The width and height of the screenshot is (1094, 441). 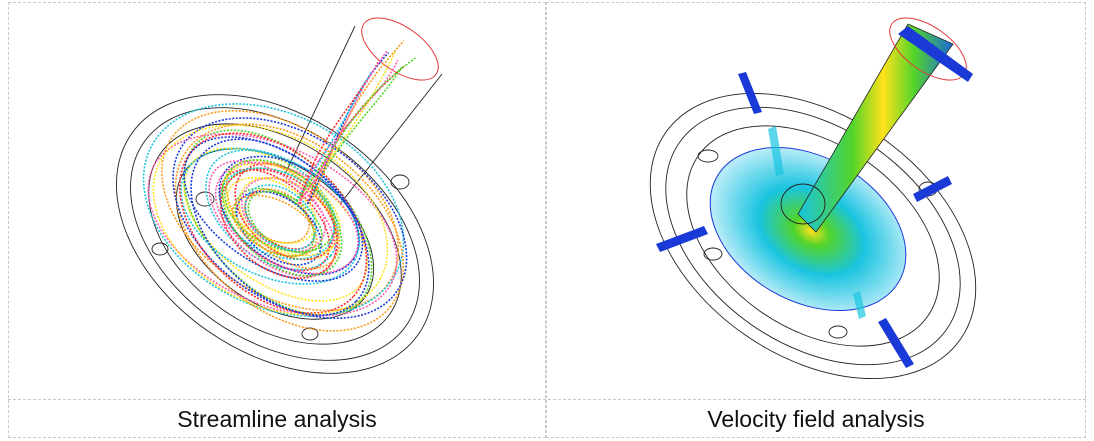 What do you see at coordinates (935, 54) in the screenshot?
I see `inlet-plane` at bounding box center [935, 54].